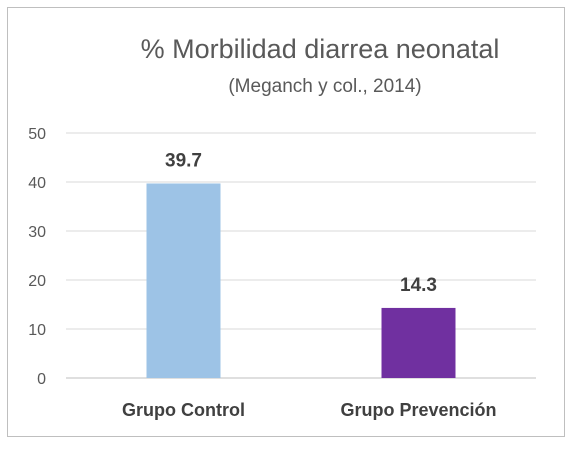 This screenshot has width=574, height=457. I want to click on y-tick-label: 50, so click(37, 134).